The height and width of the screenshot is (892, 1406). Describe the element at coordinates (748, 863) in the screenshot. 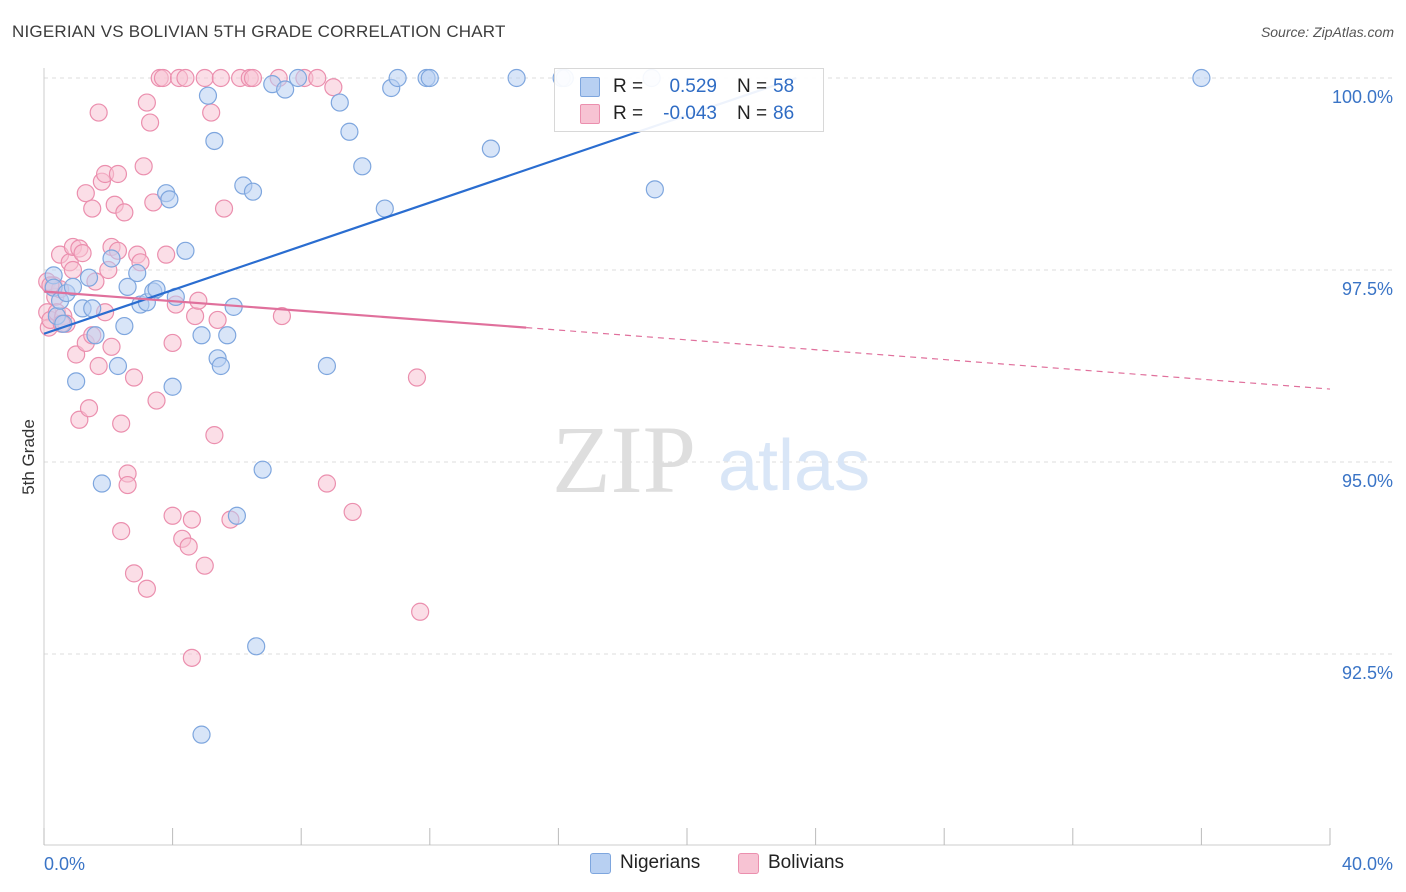

I see `bolivians-legend-swatch` at that location.